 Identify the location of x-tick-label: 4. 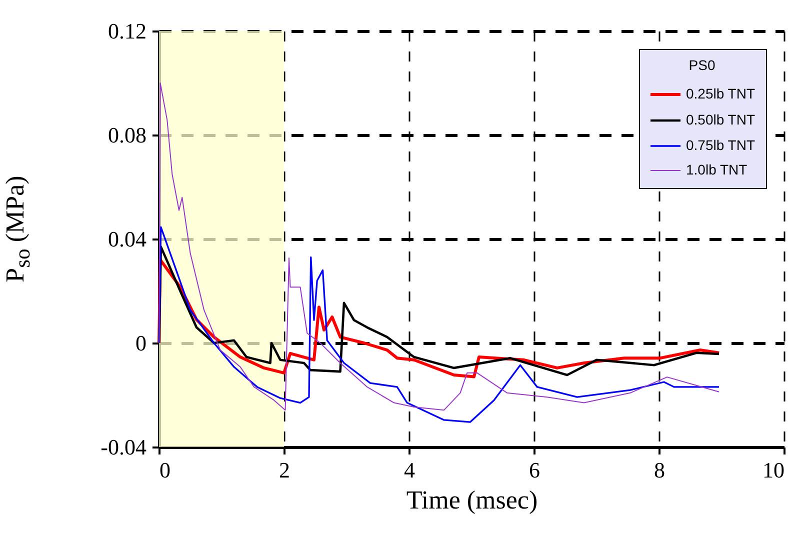
(409, 470).